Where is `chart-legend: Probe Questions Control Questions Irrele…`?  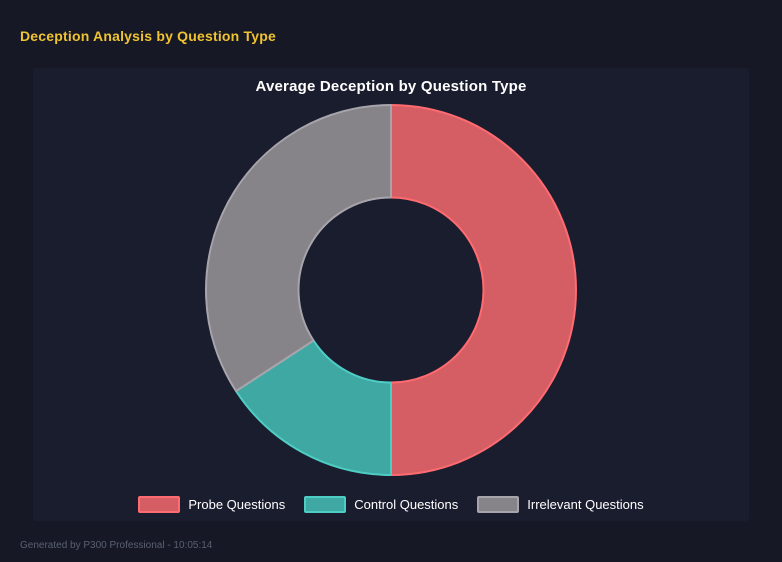 chart-legend: Probe Questions Control Questions Irrele… is located at coordinates (391, 504).